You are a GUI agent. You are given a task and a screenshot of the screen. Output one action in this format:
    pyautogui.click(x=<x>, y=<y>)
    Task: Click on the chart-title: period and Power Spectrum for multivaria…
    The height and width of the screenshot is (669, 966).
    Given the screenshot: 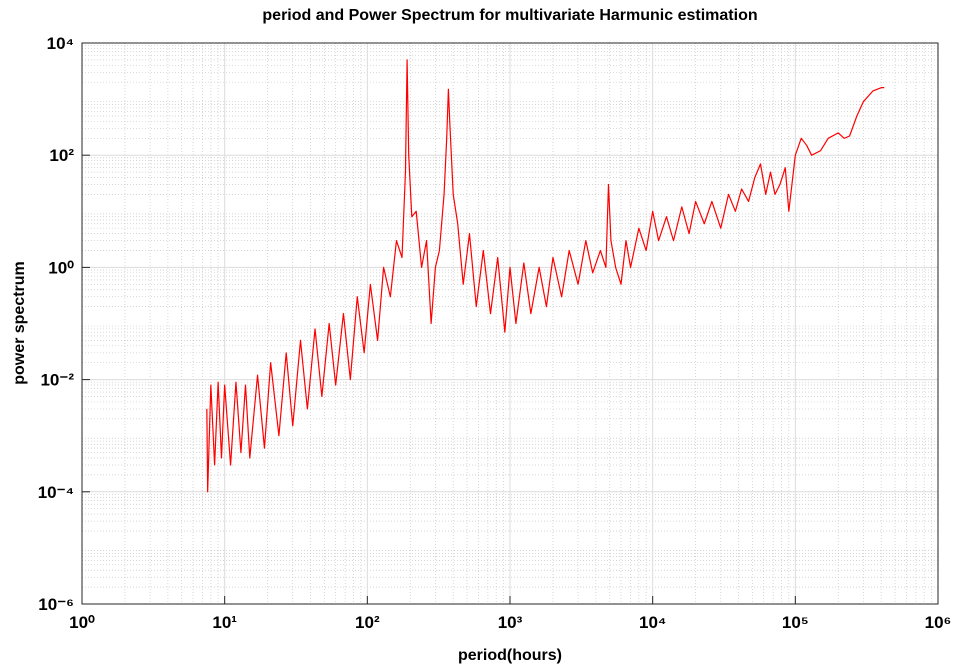 What is the action you would take?
    pyautogui.click(x=509, y=15)
    